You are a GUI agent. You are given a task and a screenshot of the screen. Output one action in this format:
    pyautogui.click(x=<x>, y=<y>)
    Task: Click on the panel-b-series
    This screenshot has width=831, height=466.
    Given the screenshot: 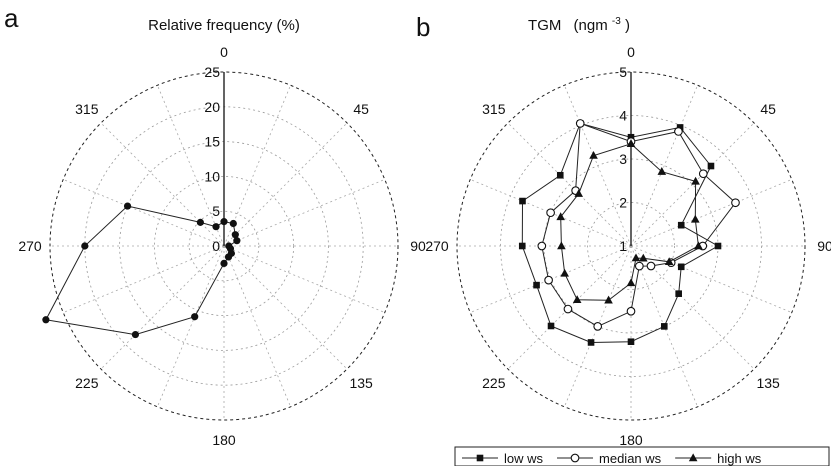 What is the action you would take?
    pyautogui.click(x=629, y=232)
    